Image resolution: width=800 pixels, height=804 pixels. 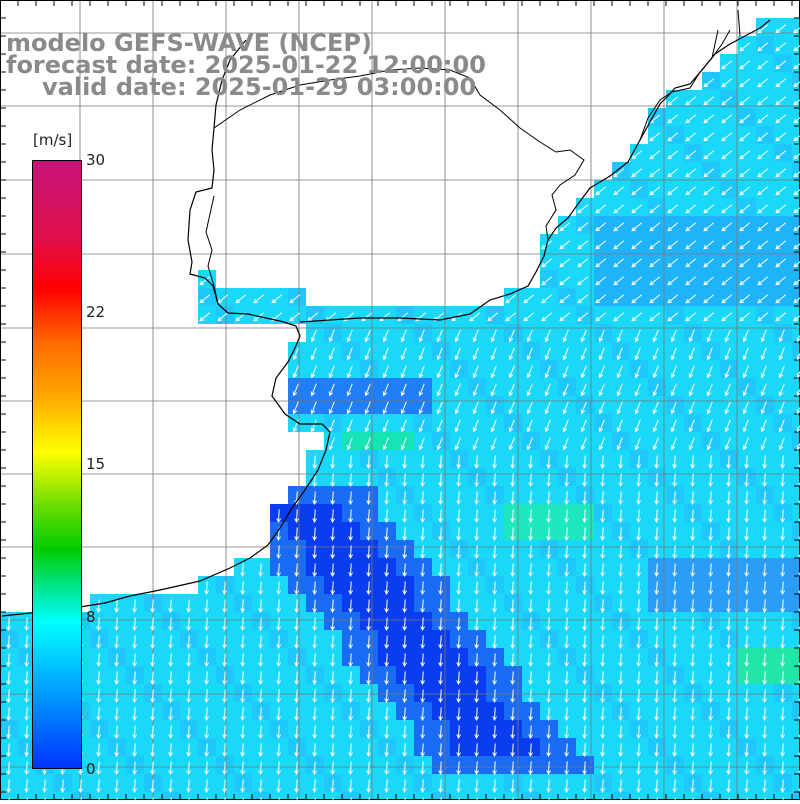 What do you see at coordinates (212, 250) in the screenshot?
I see `river-uruguay` at bounding box center [212, 250].